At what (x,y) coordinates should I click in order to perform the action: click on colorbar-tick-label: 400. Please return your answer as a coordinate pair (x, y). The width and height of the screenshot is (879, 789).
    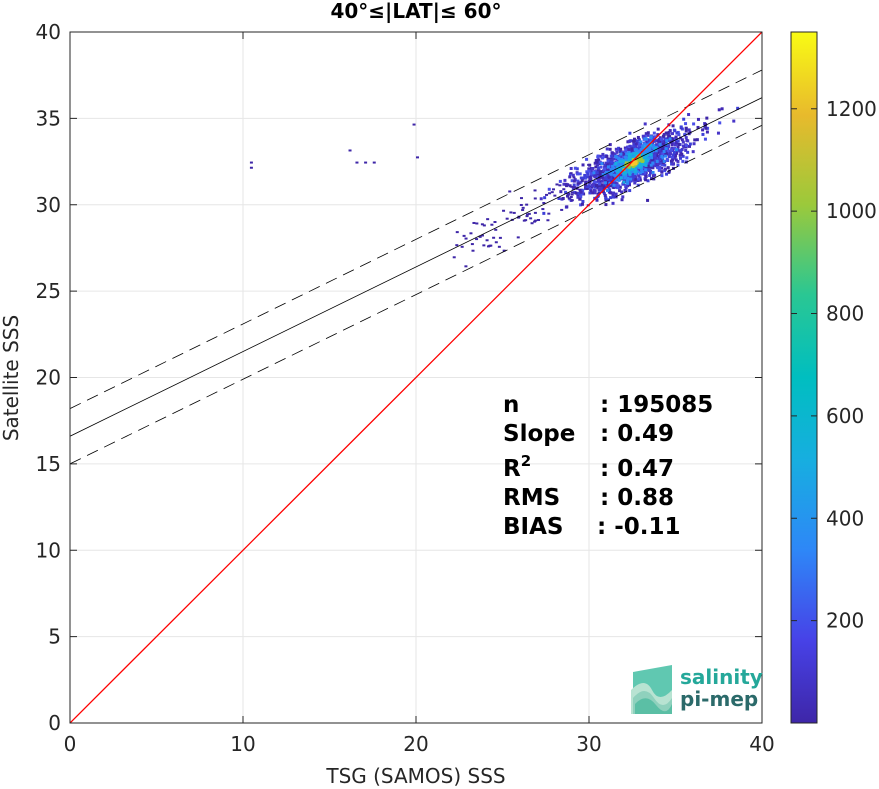
    Looking at the image, I should click on (845, 518).